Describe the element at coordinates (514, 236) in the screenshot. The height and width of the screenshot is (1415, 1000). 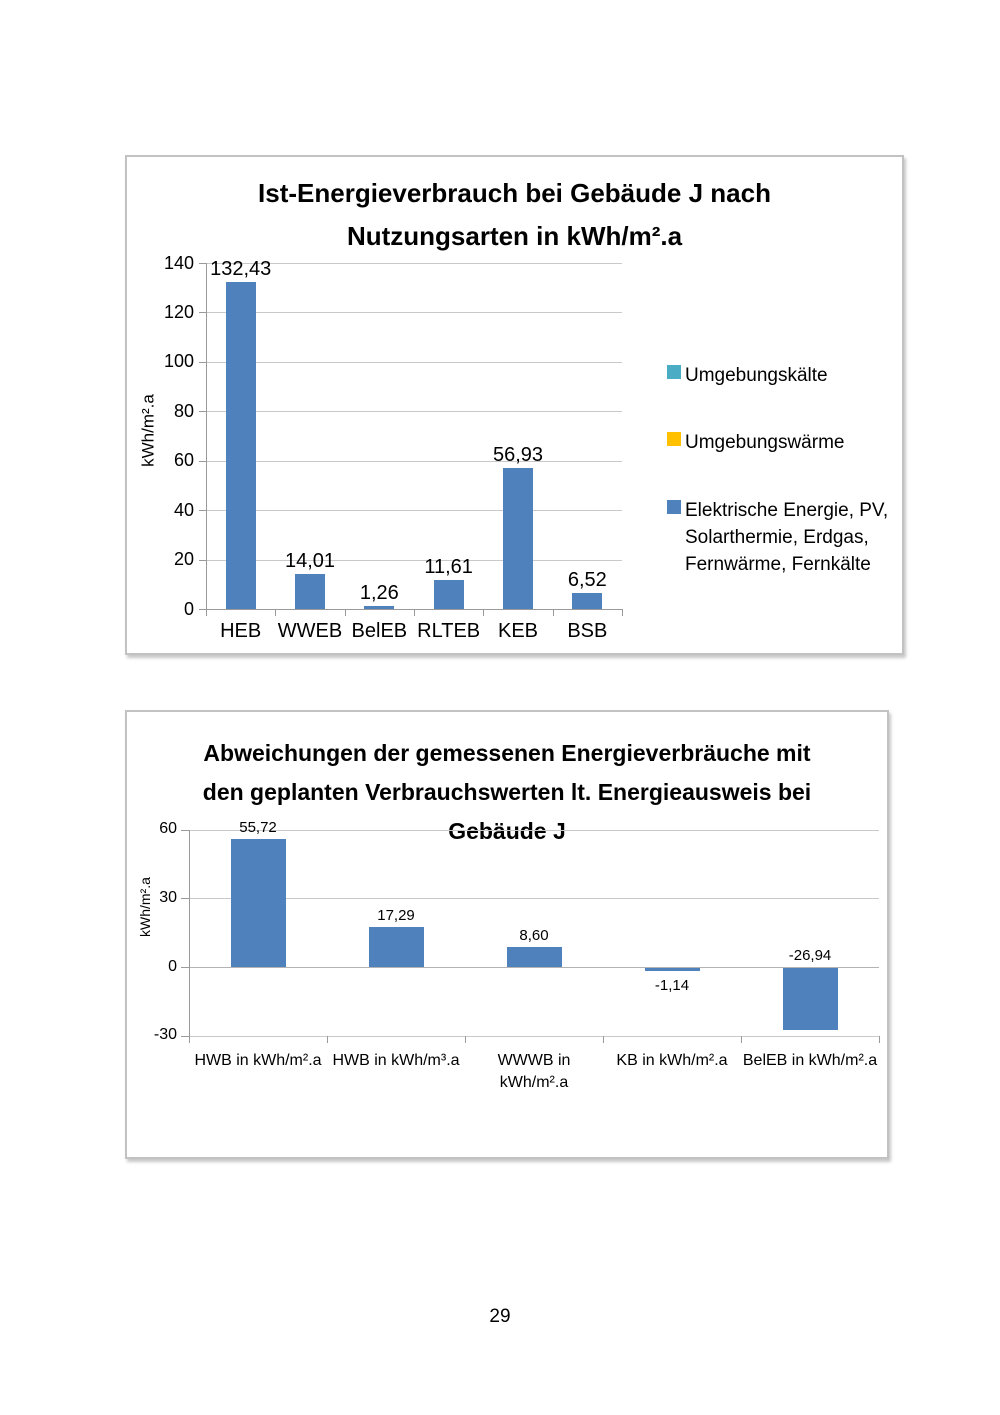
I see `chart-title: Nutzungsarten in kWh/m².a` at that location.